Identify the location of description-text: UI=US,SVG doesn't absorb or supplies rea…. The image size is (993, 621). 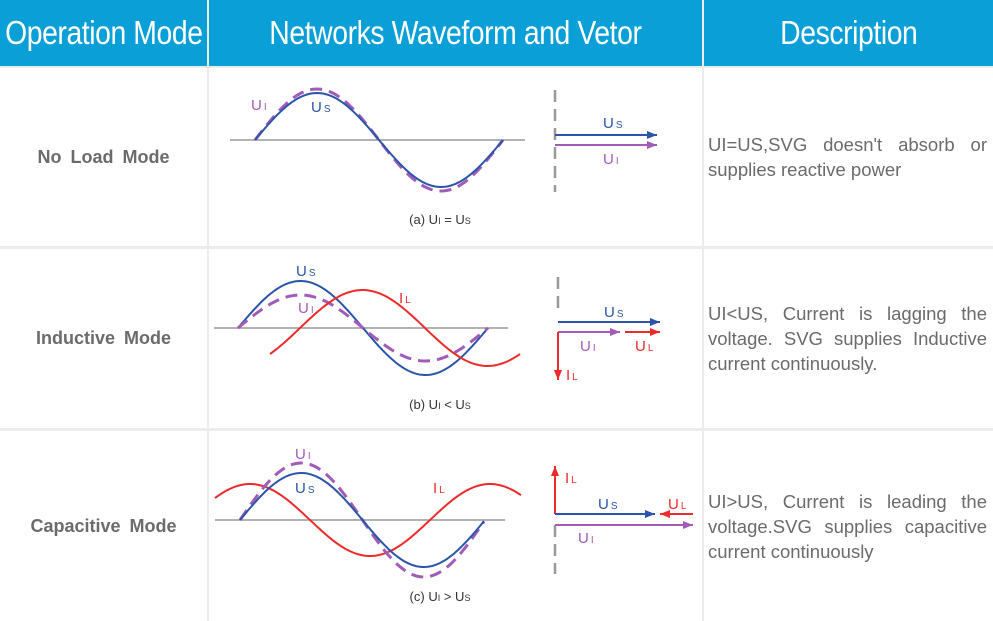
(847, 157).